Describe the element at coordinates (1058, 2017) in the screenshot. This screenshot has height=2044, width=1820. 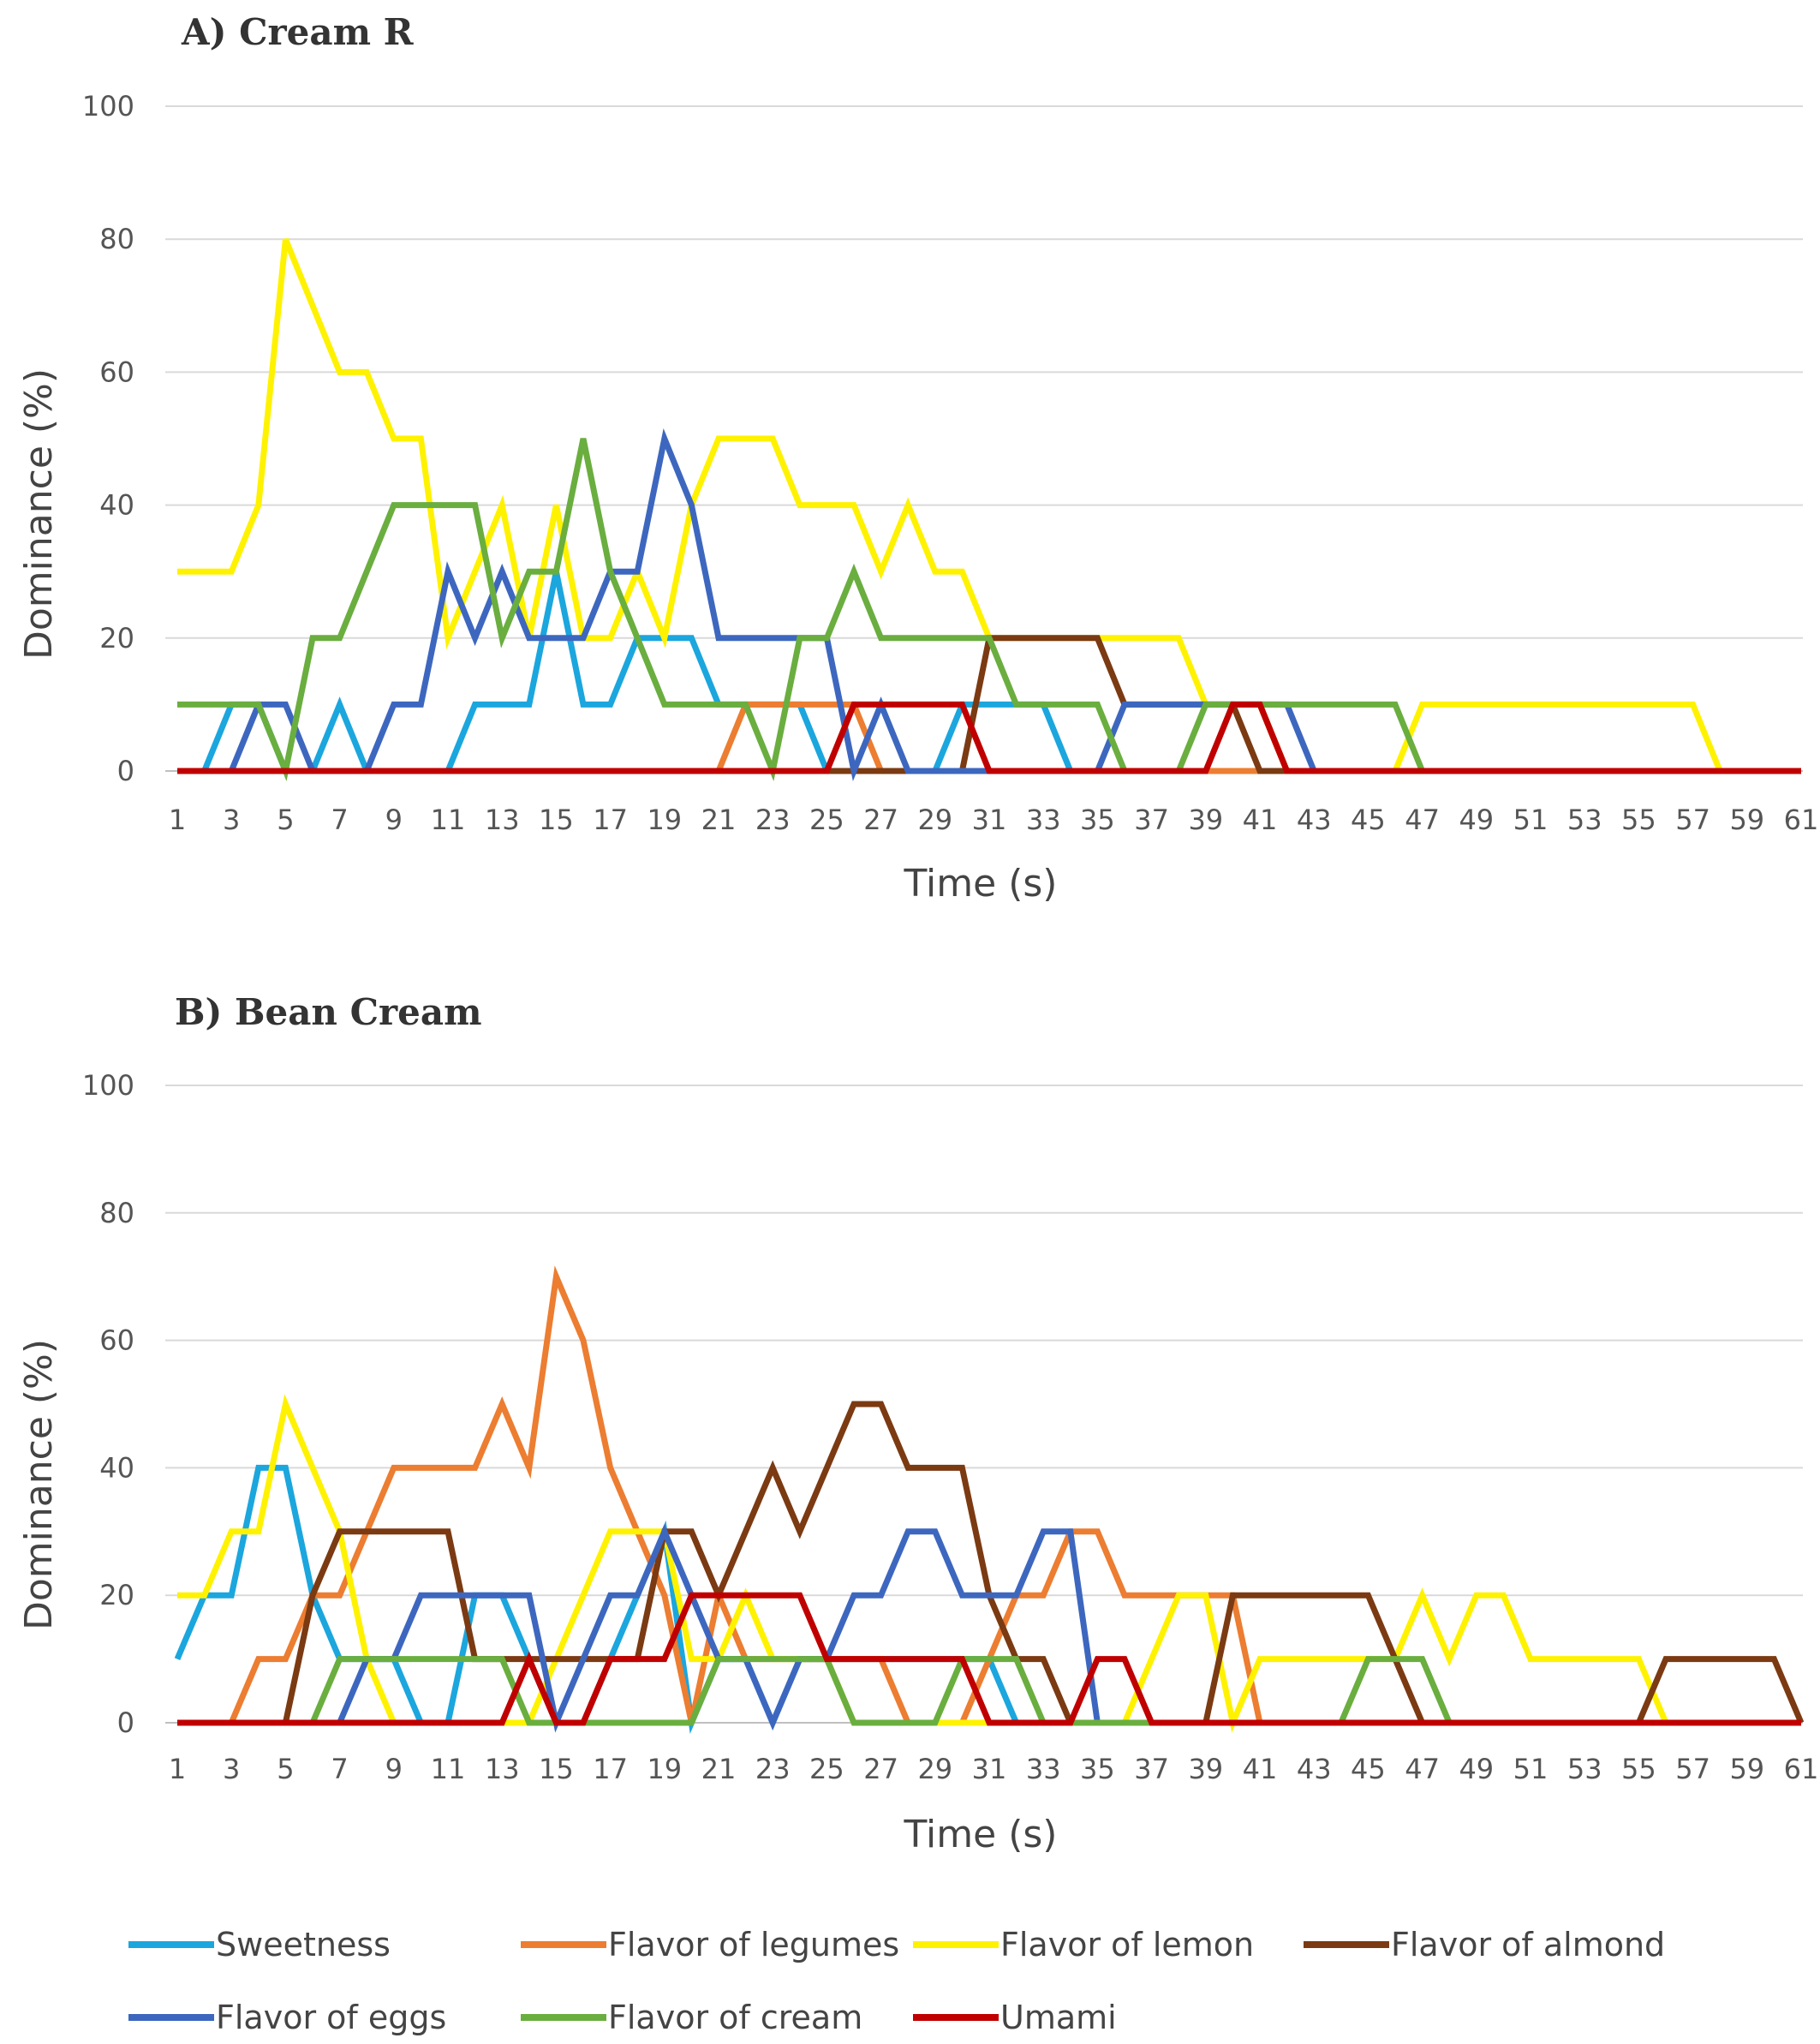
I see `legend-label-umami: Umami` at that location.